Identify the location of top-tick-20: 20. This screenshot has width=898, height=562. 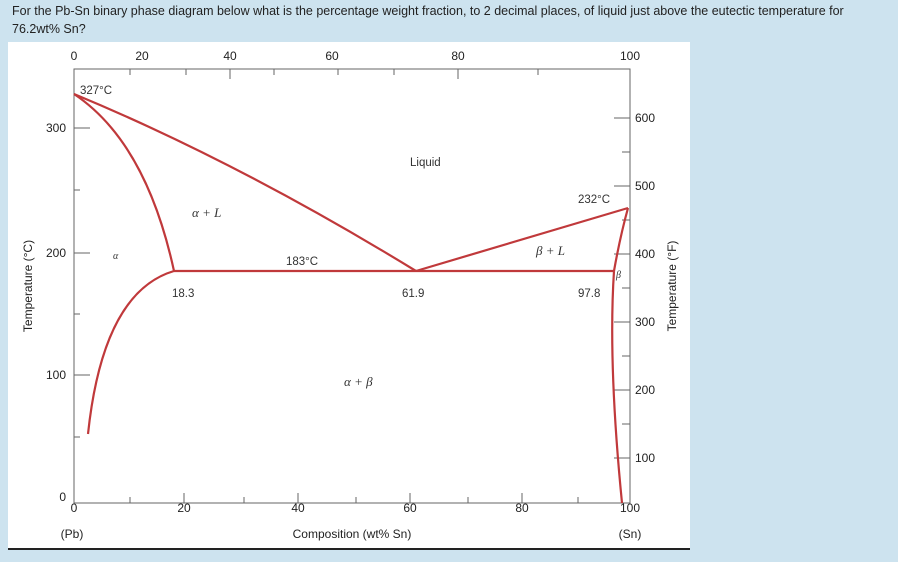
(142, 56).